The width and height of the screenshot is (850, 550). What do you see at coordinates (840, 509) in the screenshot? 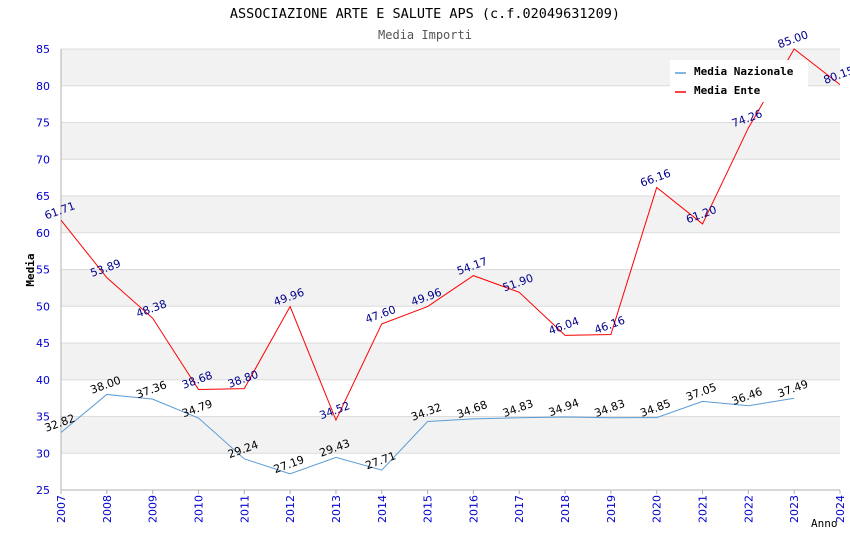
I see `x-tick-label: 2024` at bounding box center [840, 509].